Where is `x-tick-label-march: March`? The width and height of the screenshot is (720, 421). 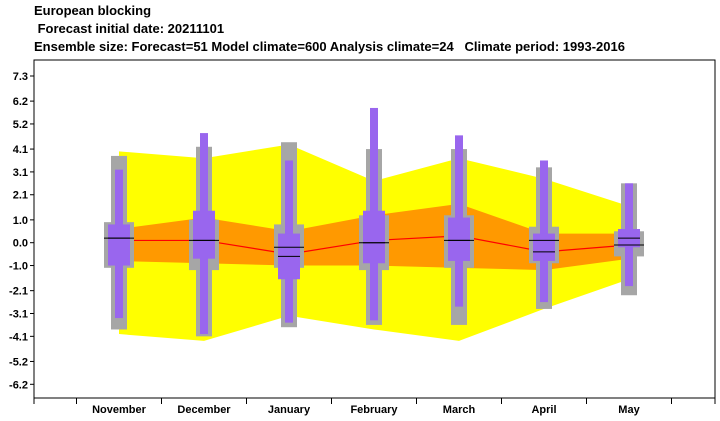 x-tick-label-march: March is located at coordinates (459, 410).